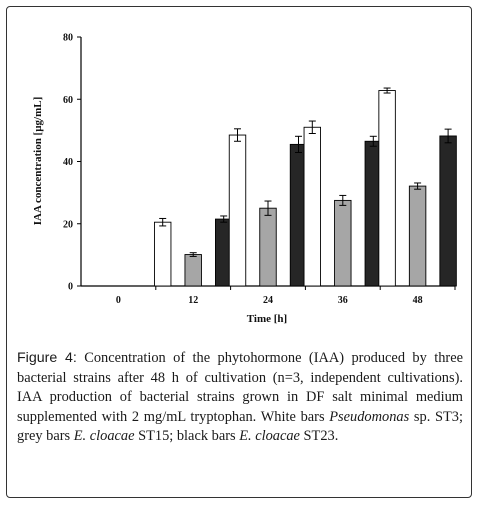 The image size is (480, 508). I want to click on y-axis-title: IAA concentration [µg/mL], so click(38, 161).